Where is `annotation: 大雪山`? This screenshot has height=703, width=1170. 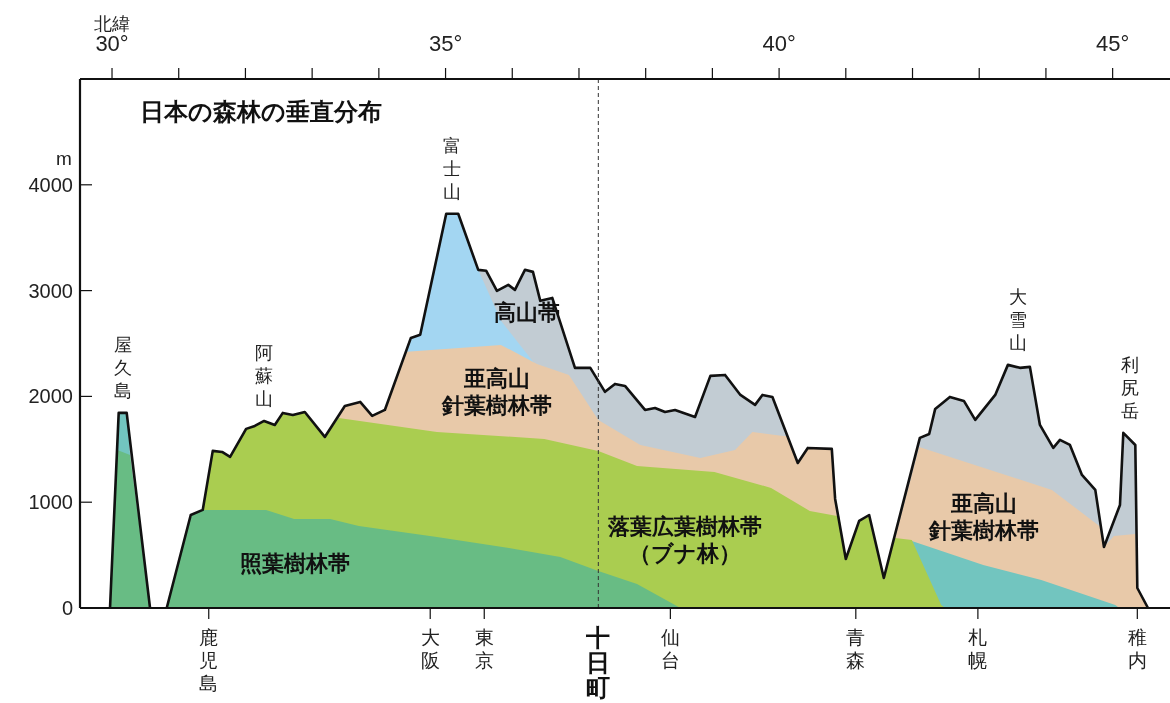
annotation: 大雪山 is located at coordinates (1017, 319).